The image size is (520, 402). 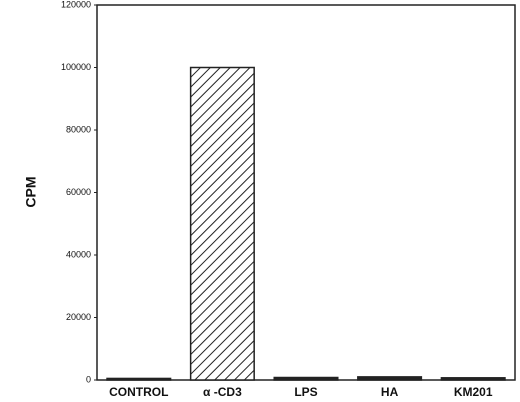 What do you see at coordinates (76, 4) in the screenshot?
I see `y-tick-label: 120000` at bounding box center [76, 4].